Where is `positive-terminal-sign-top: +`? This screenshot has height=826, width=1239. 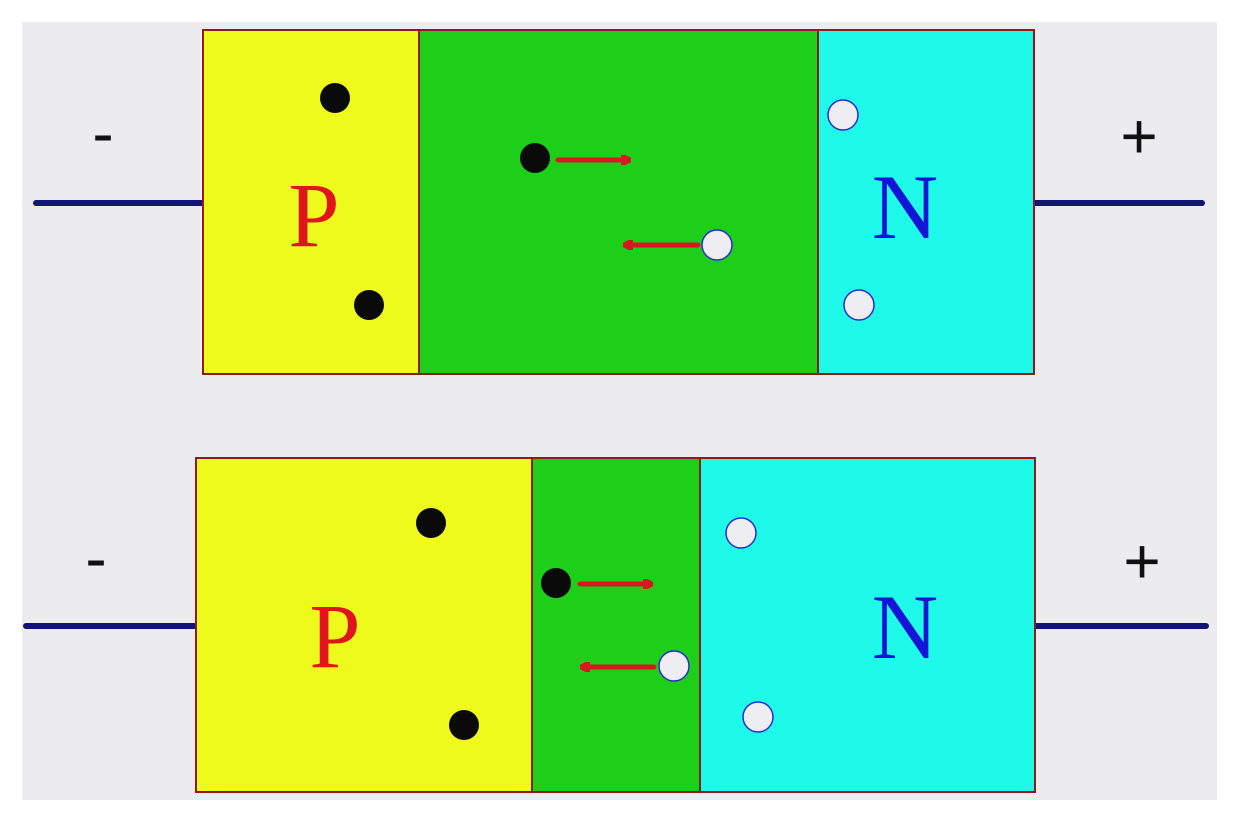 positive-terminal-sign-top: + is located at coordinates (1138, 136).